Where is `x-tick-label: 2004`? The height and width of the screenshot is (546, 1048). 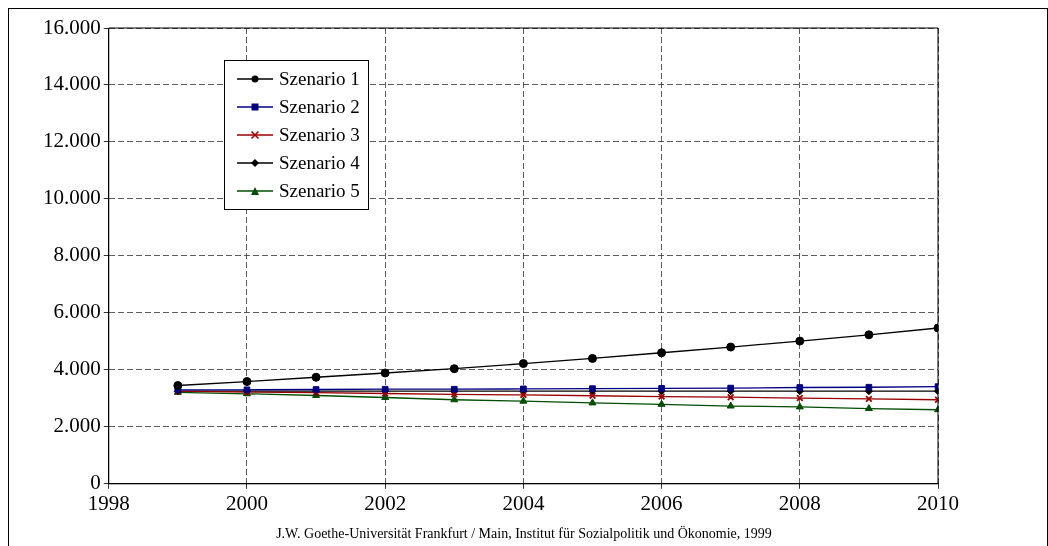
x-tick-label: 2004 is located at coordinates (523, 502).